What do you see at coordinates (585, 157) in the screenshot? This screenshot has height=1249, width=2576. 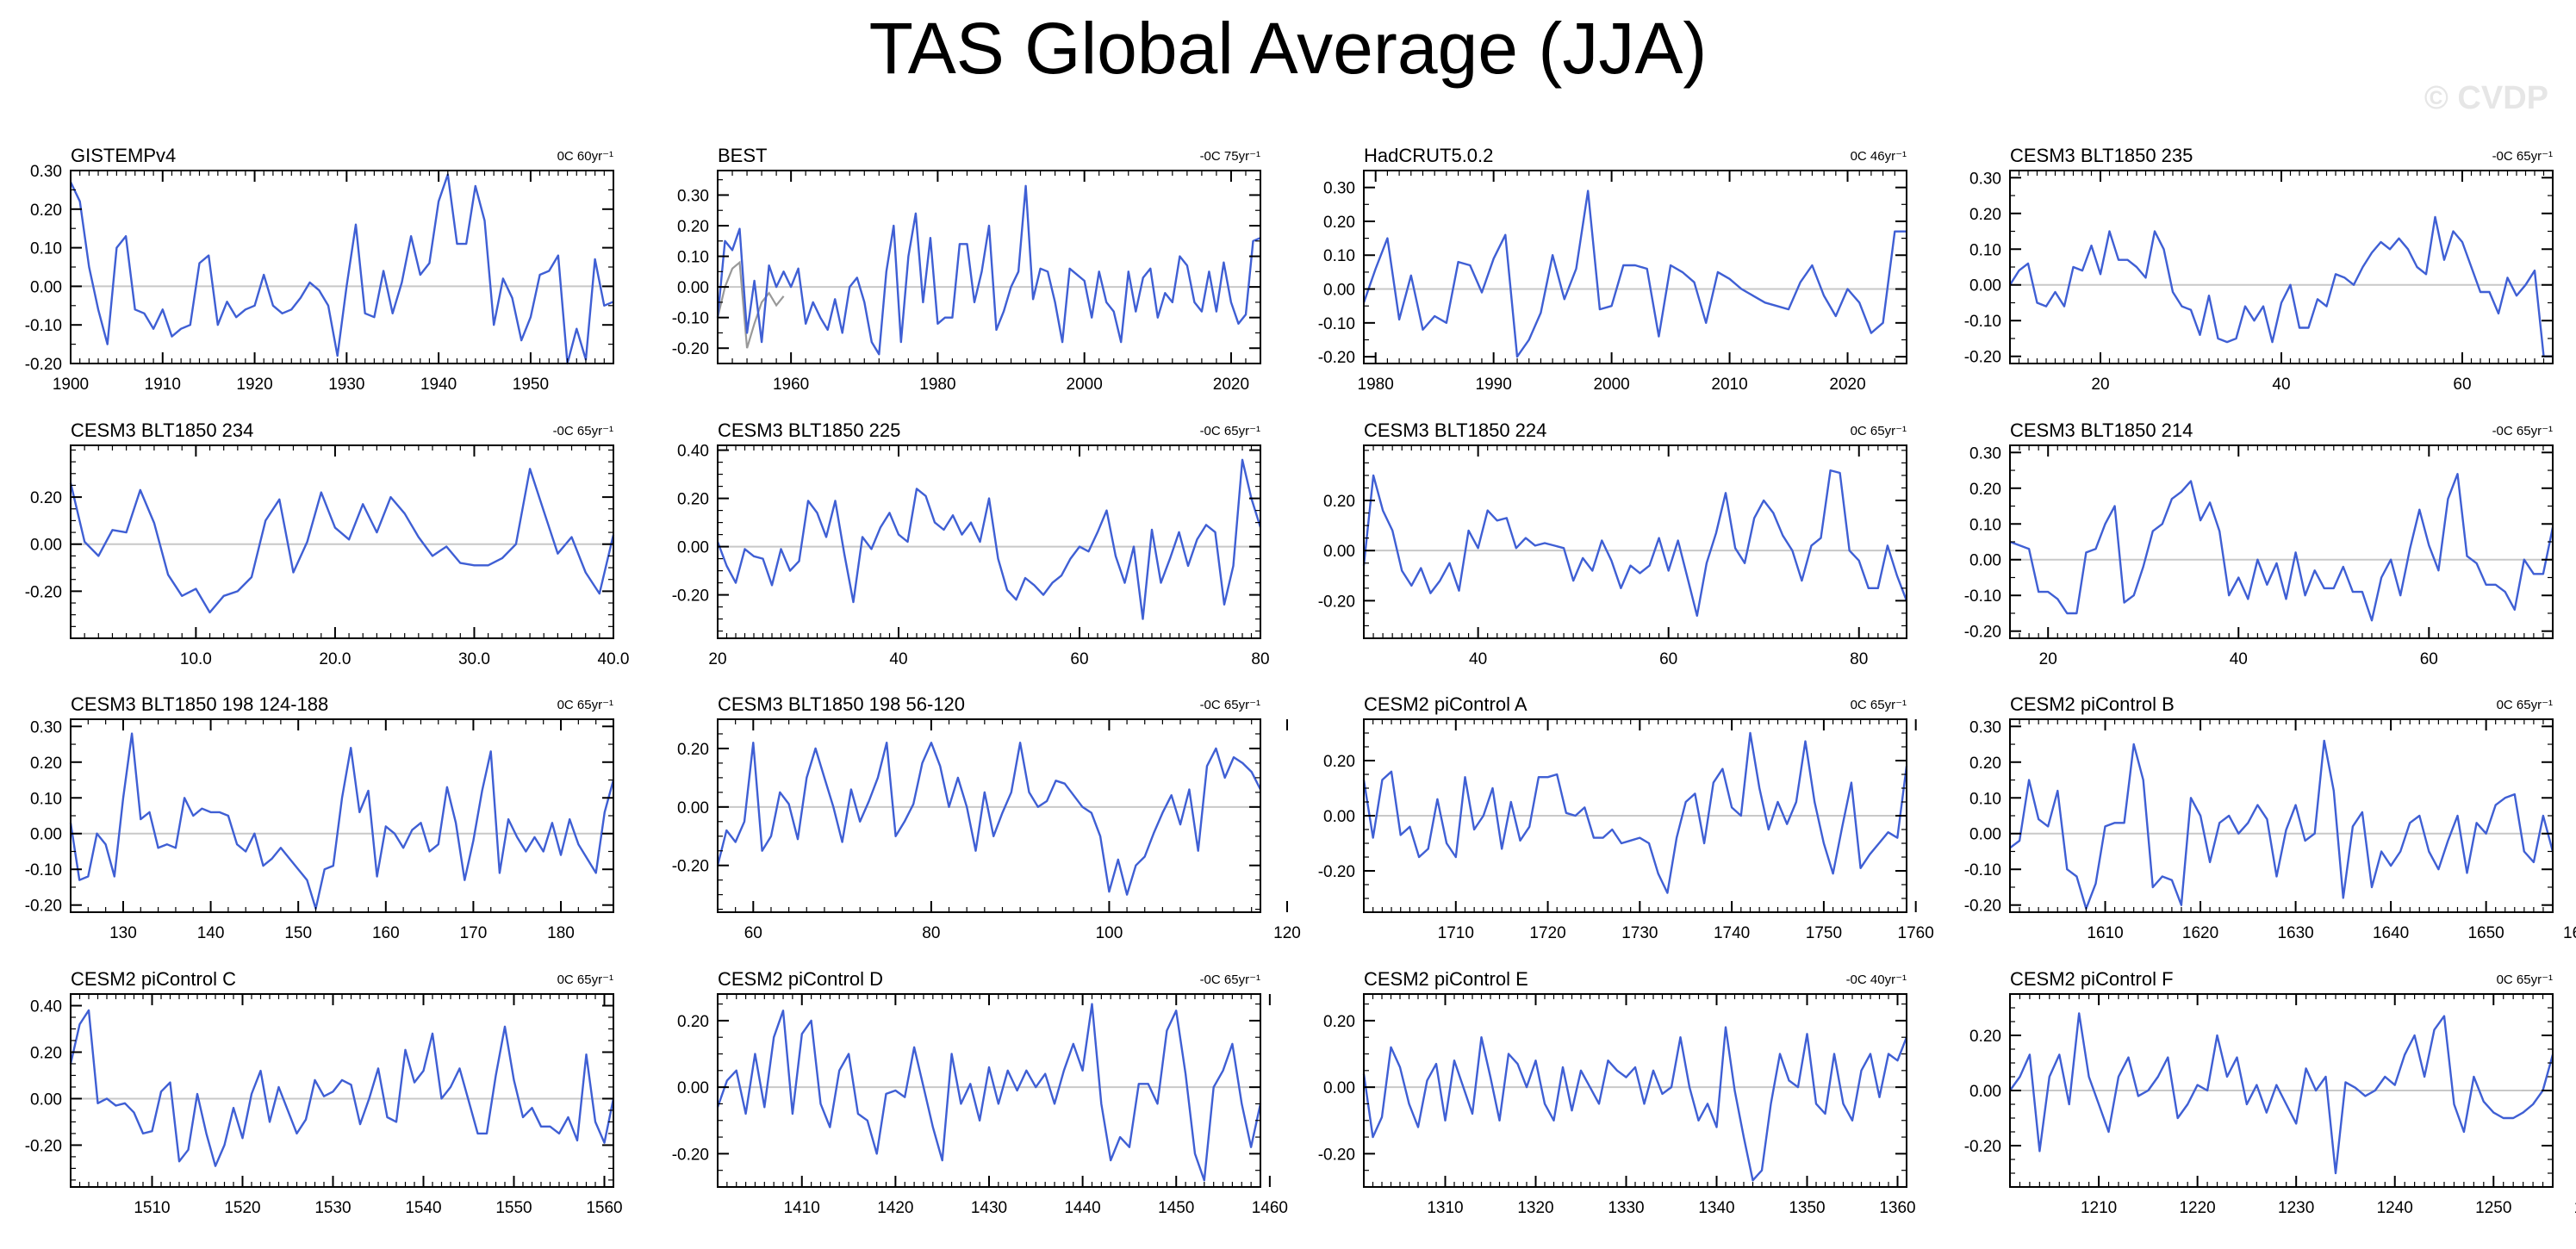 I see `panel-trend: 0C 60yr⁻¹` at bounding box center [585, 157].